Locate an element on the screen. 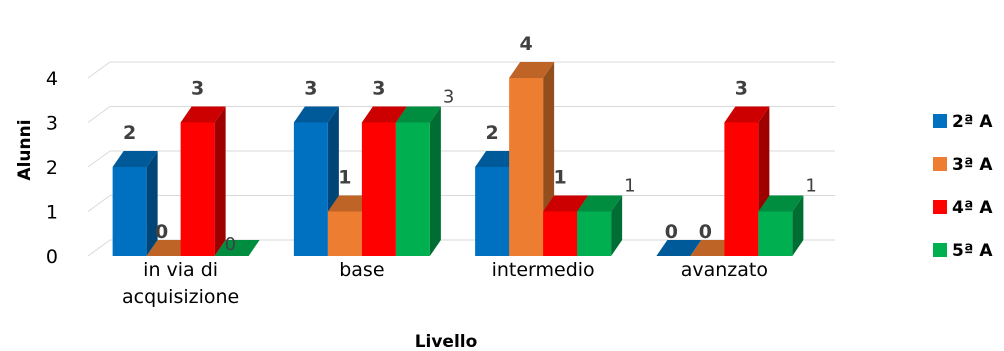  y-tick-label: 2 is located at coordinates (52, 168).